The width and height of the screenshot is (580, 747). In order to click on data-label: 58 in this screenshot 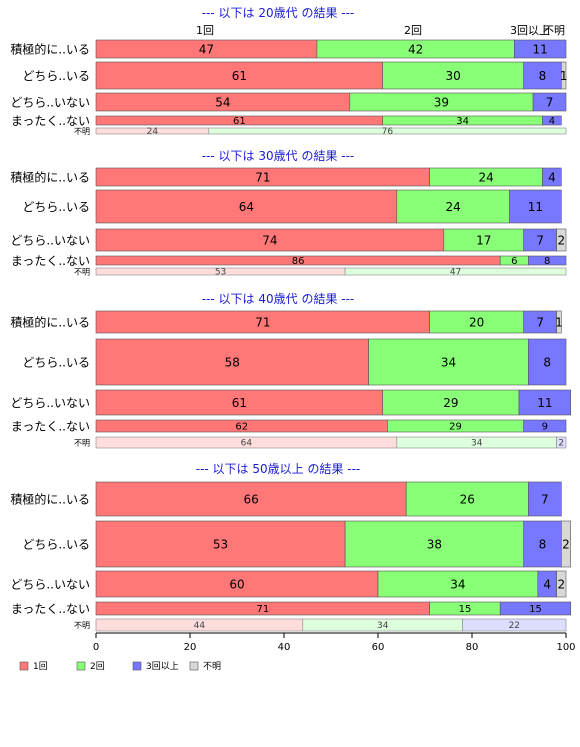, I will do `click(232, 362)`.